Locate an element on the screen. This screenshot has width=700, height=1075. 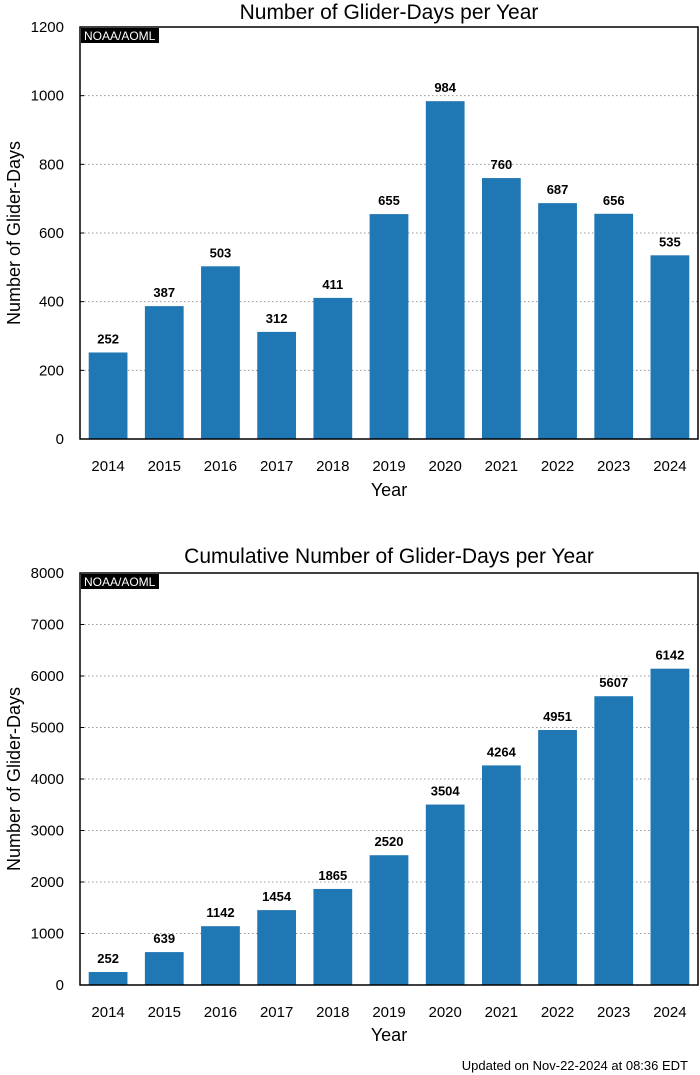
cumulative-bar-2022 is located at coordinates (557, 857).